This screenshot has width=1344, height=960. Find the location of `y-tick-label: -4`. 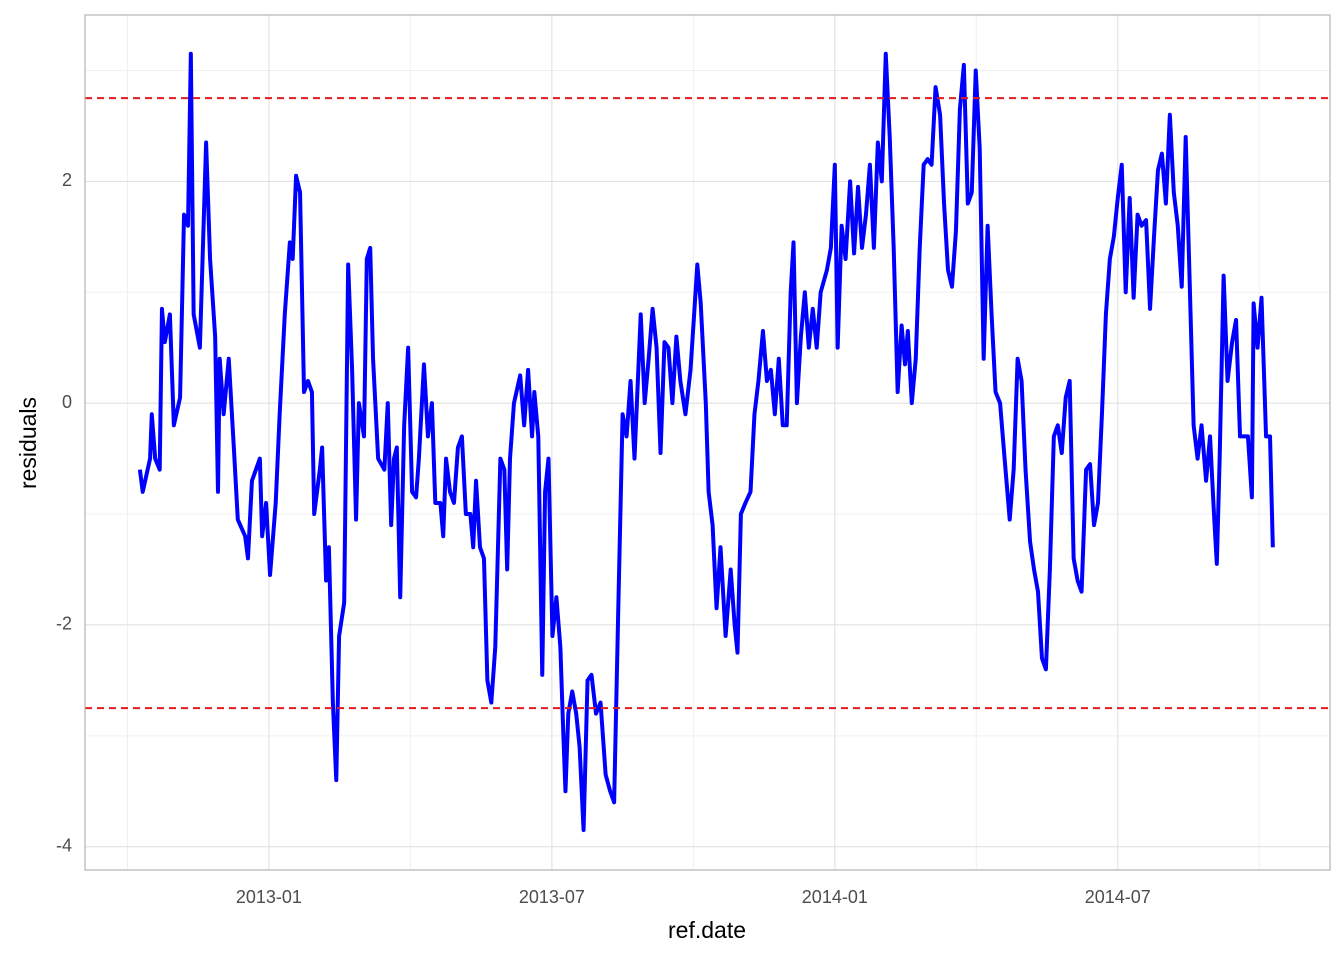

y-tick-label: -4 is located at coordinates (64, 845).